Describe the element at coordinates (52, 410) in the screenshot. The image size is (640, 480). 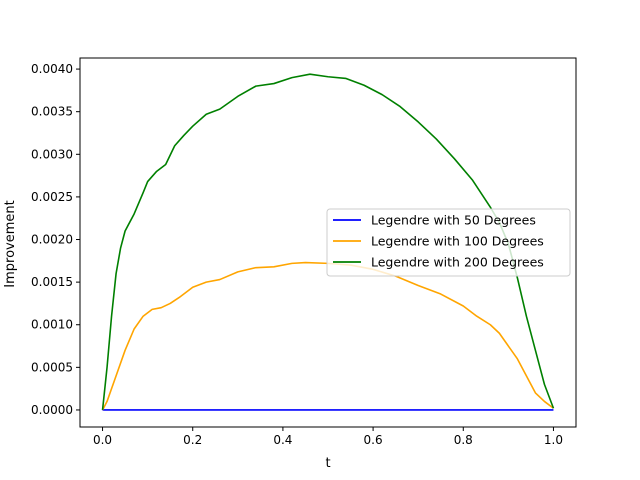
I see `y-tick-label: 0.0000` at that location.